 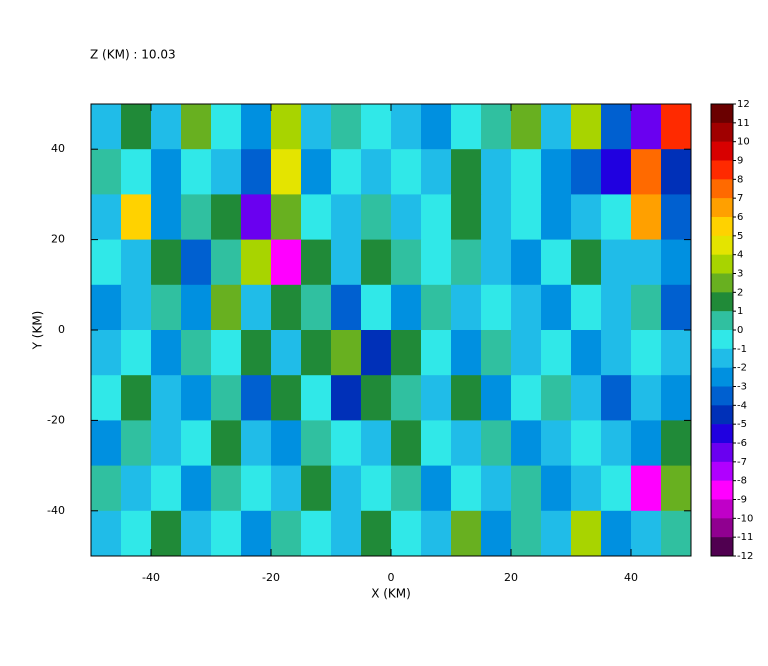 I want to click on y-tick-label: 40, so click(x=58, y=148).